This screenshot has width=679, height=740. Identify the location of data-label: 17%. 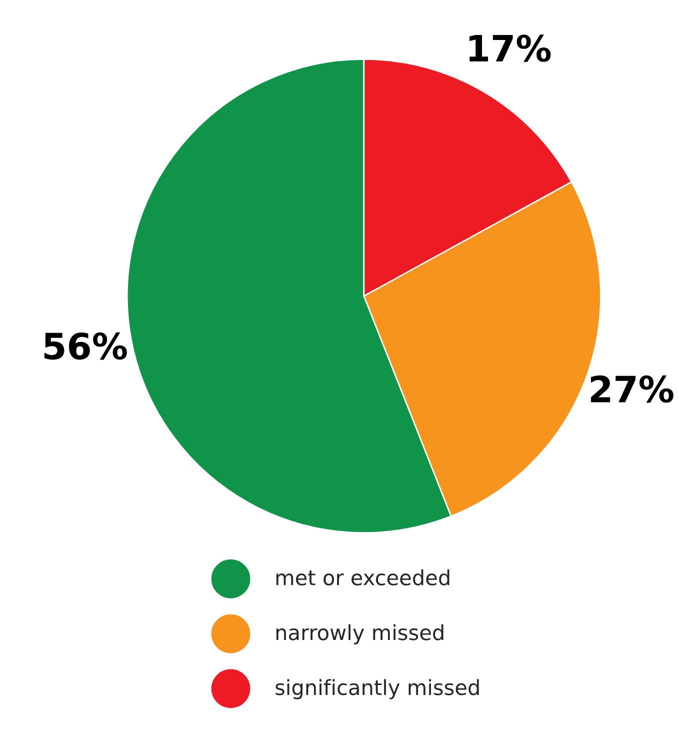
(510, 48).